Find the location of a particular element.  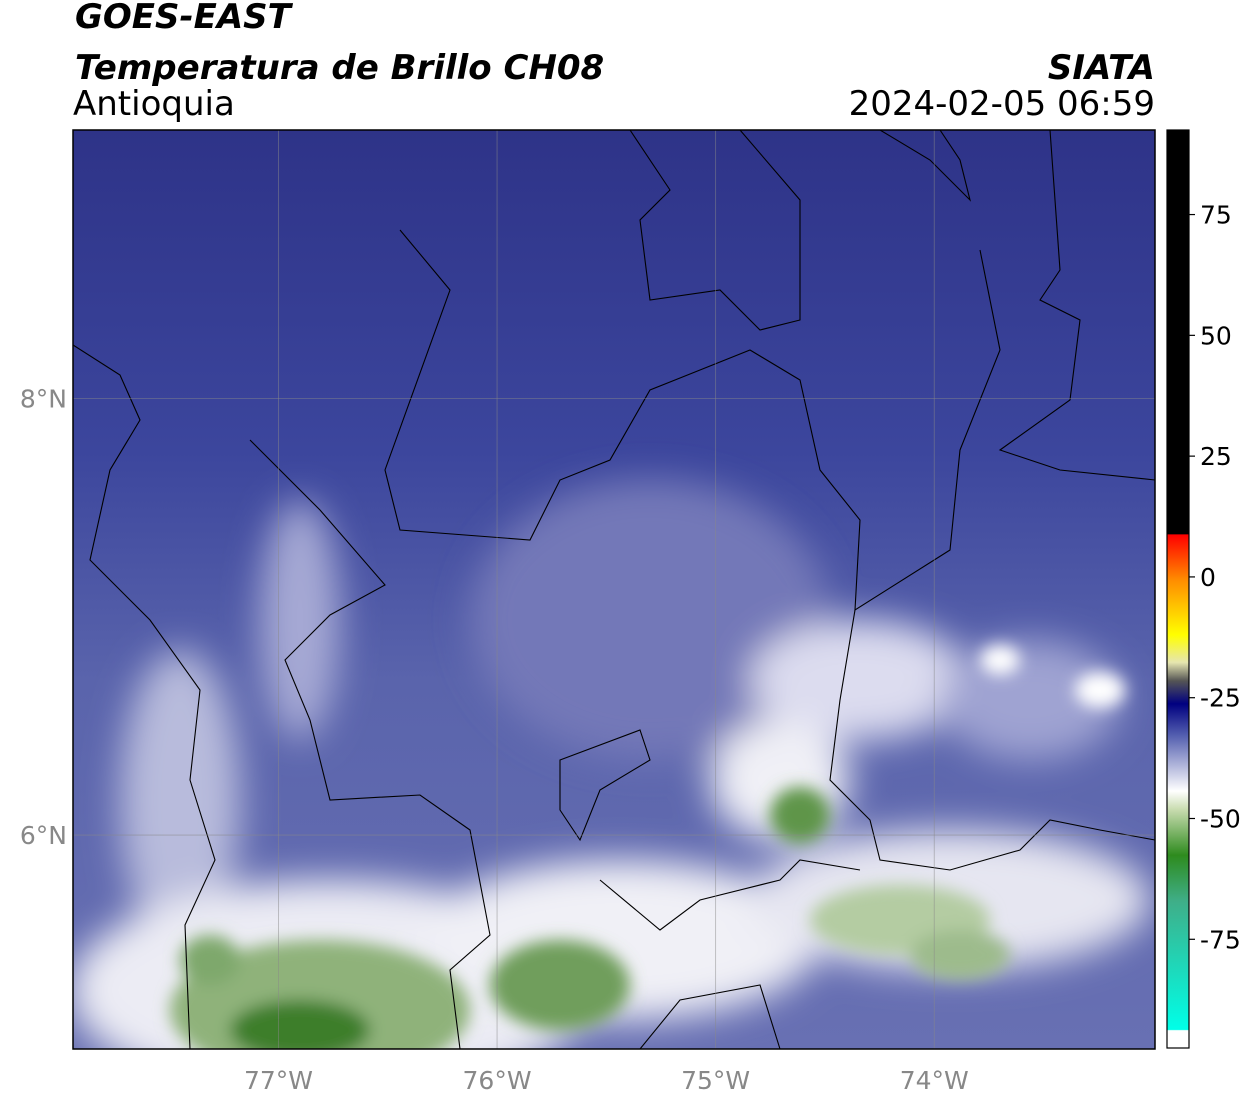

x-tick-label: 77°W is located at coordinates (278, 1080).